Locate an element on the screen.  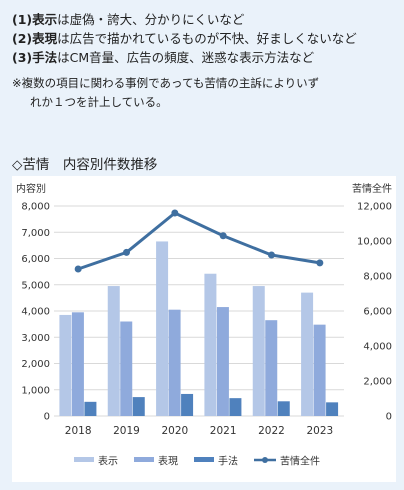
note-method: (3)手法はCM音量、広告の頻度、迷惑な表示方法など is located at coordinates (205, 57).